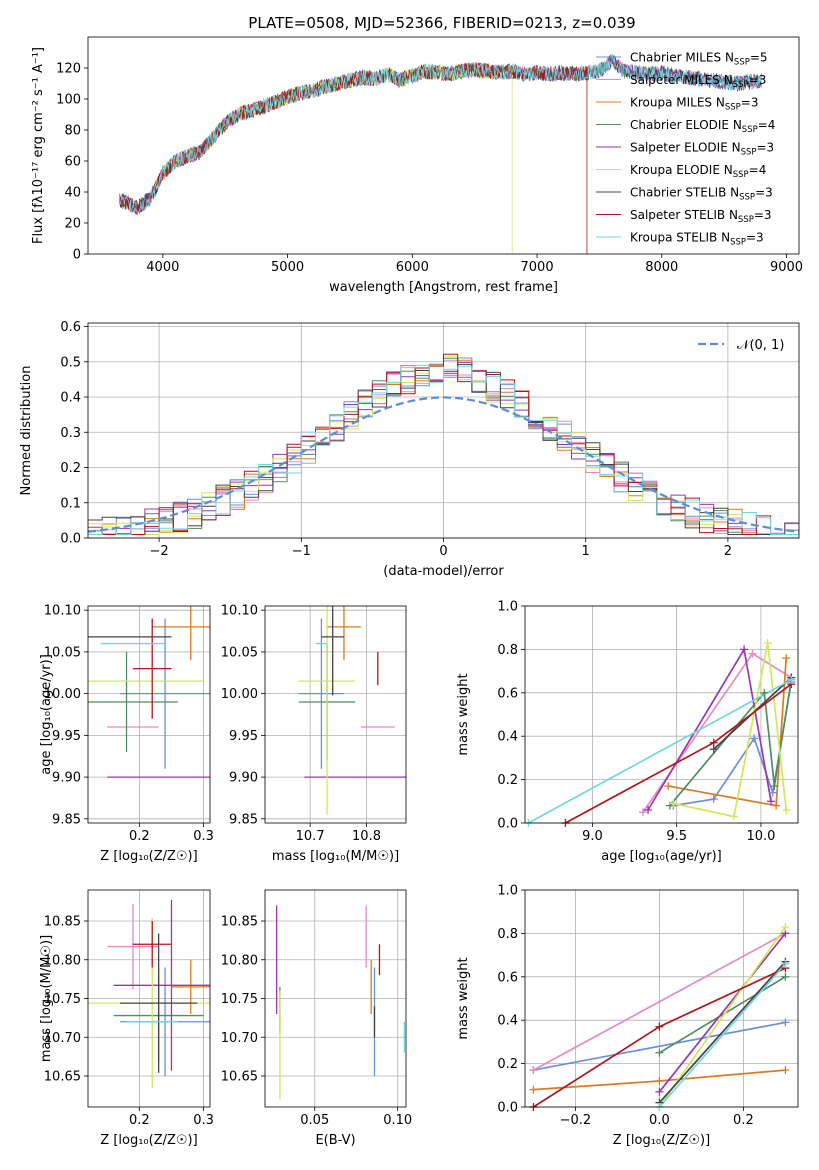 Image resolution: width=819 pixels, height=1170 pixels. Describe the element at coordinates (537, 267) in the screenshot. I see `x-tick-label: 7000` at that location.